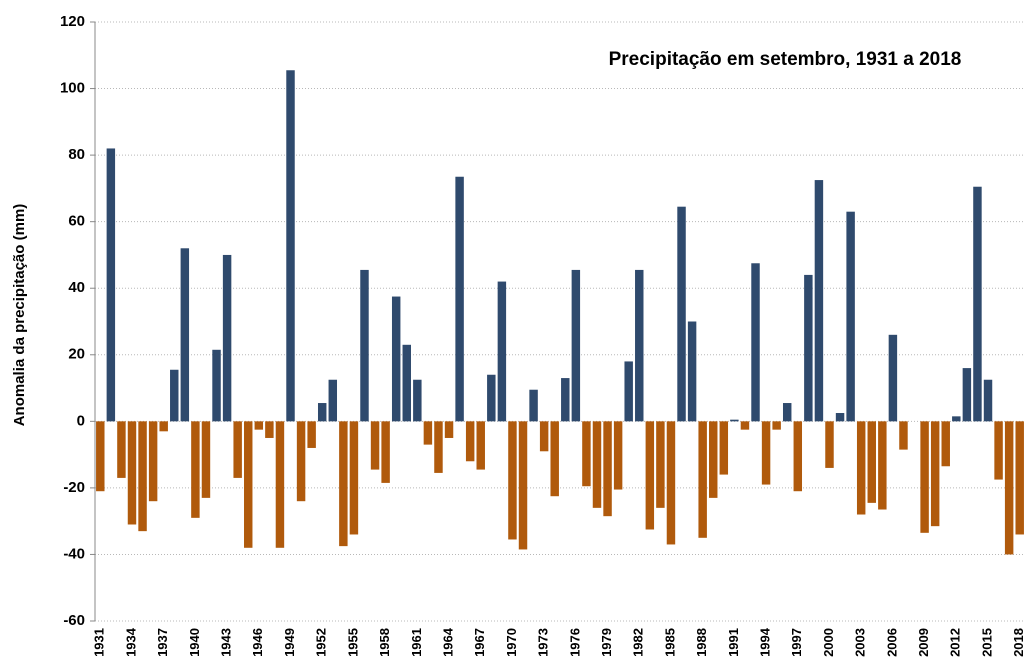 This screenshot has width=1025, height=668. I want to click on x-tick-label: 1988, so click(701, 642).